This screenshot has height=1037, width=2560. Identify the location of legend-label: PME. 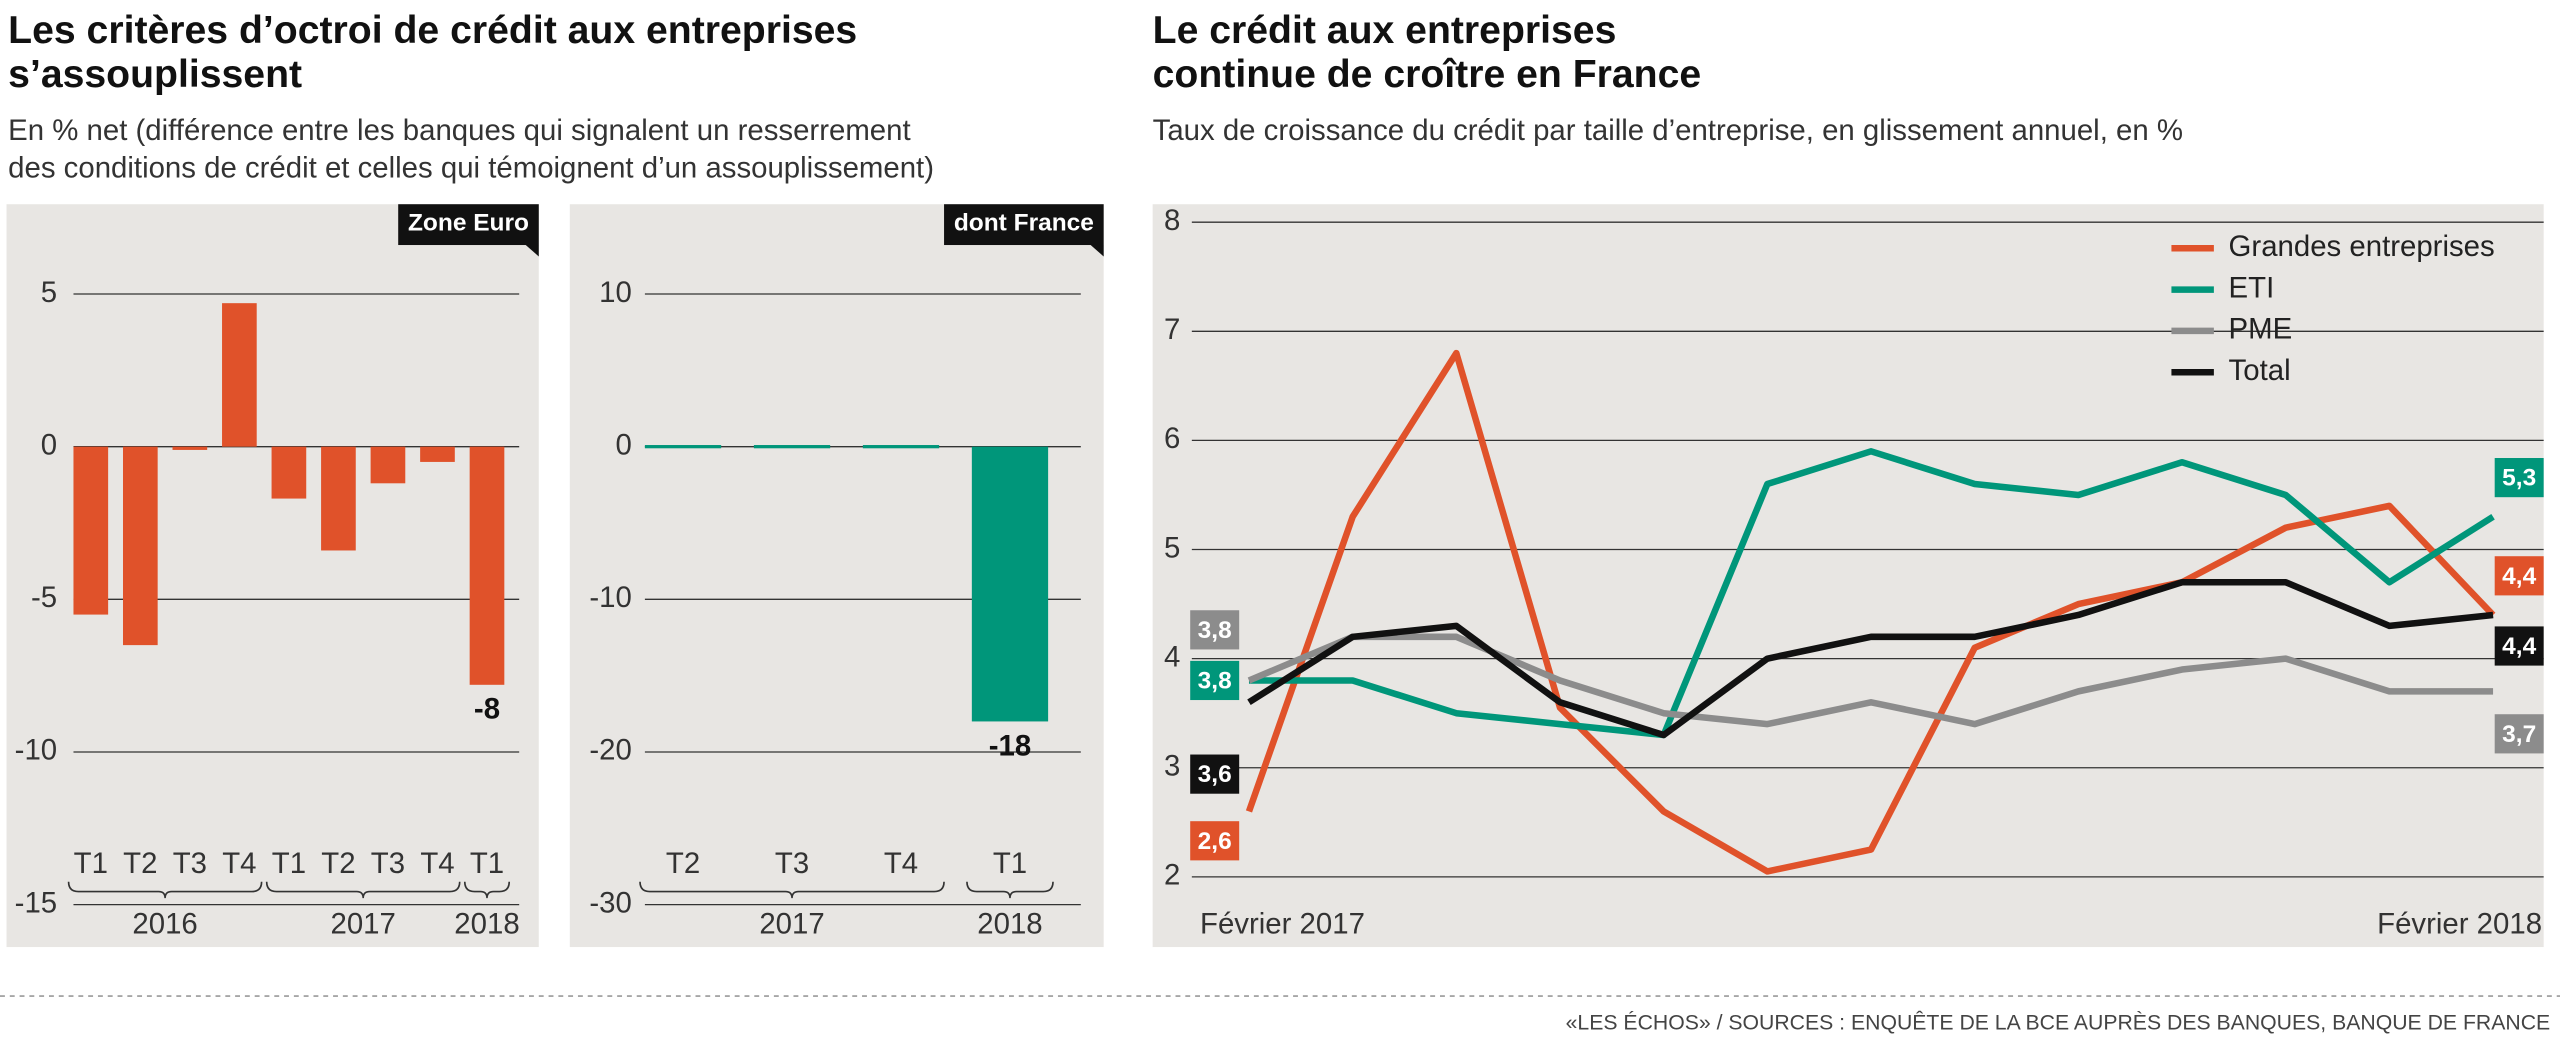
(2261, 329).